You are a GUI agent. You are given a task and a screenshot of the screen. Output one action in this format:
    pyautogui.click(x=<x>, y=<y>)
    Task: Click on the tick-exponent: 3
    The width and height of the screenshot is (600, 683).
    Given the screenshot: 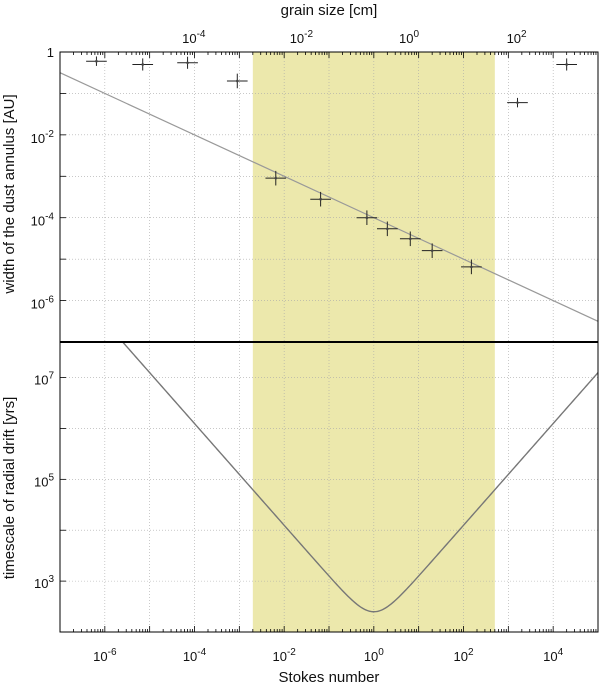 What is the action you would take?
    pyautogui.click(x=51, y=579)
    